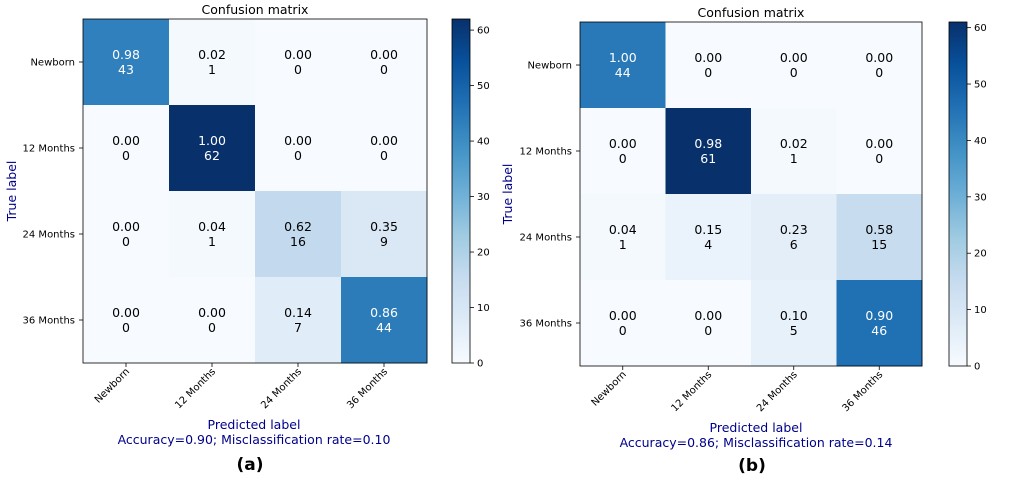 The width and height of the screenshot is (1012, 486). I want to click on cell-rate-label: 0.86, so click(384, 312).